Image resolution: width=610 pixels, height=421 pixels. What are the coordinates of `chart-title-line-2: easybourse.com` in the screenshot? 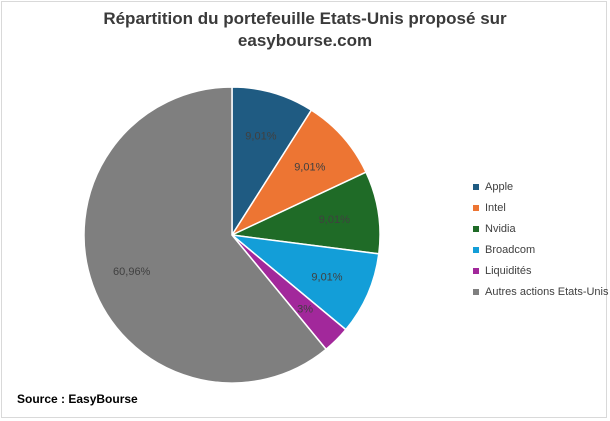 It's located at (305, 40).